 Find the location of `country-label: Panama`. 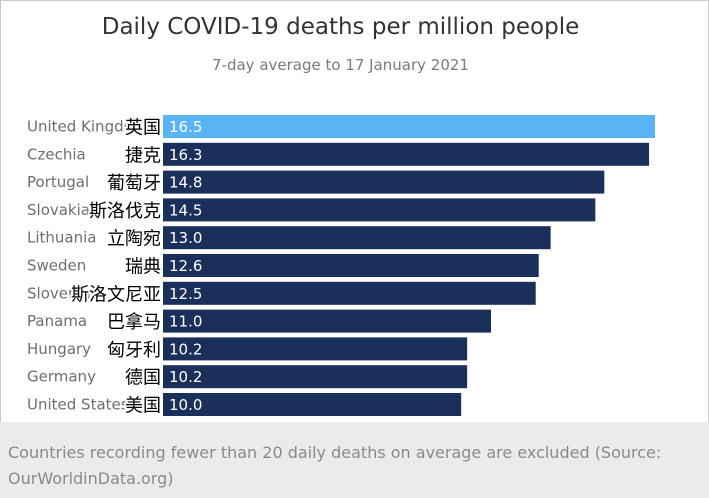

country-label: Panama is located at coordinates (57, 321).